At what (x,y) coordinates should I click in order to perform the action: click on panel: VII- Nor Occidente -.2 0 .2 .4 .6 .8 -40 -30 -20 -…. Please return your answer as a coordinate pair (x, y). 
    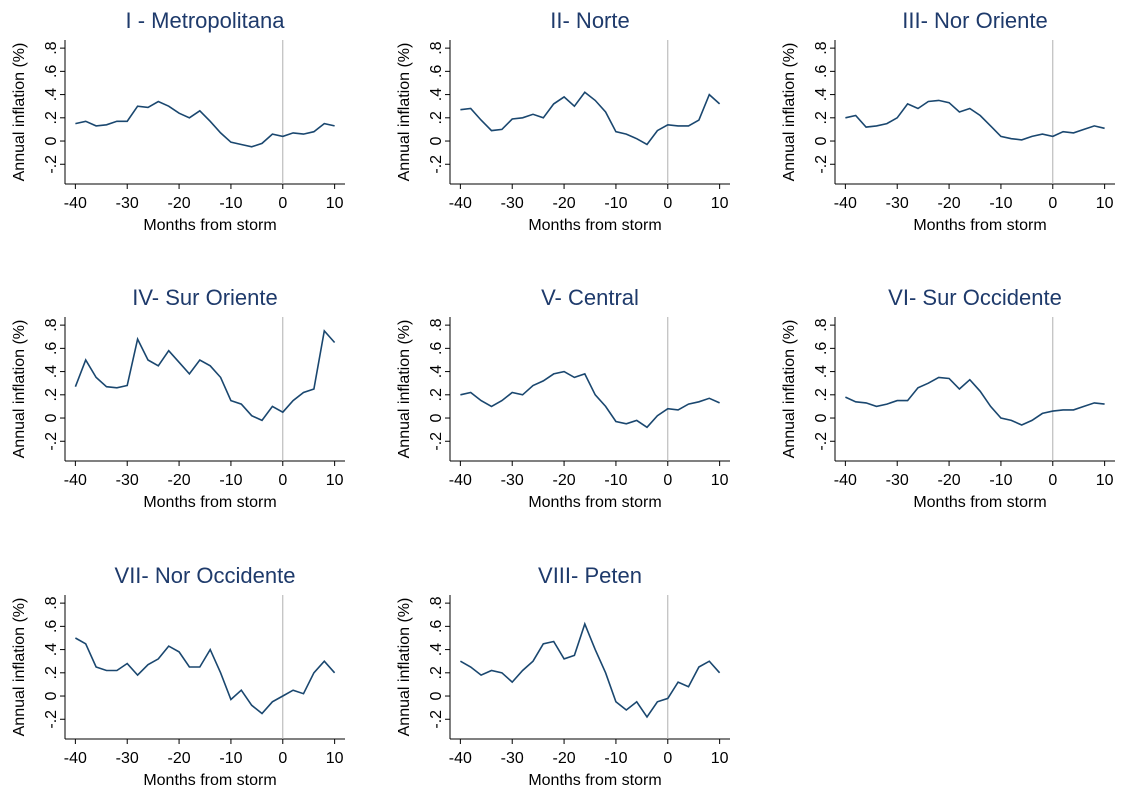
    Looking at the image, I should click on (178, 676).